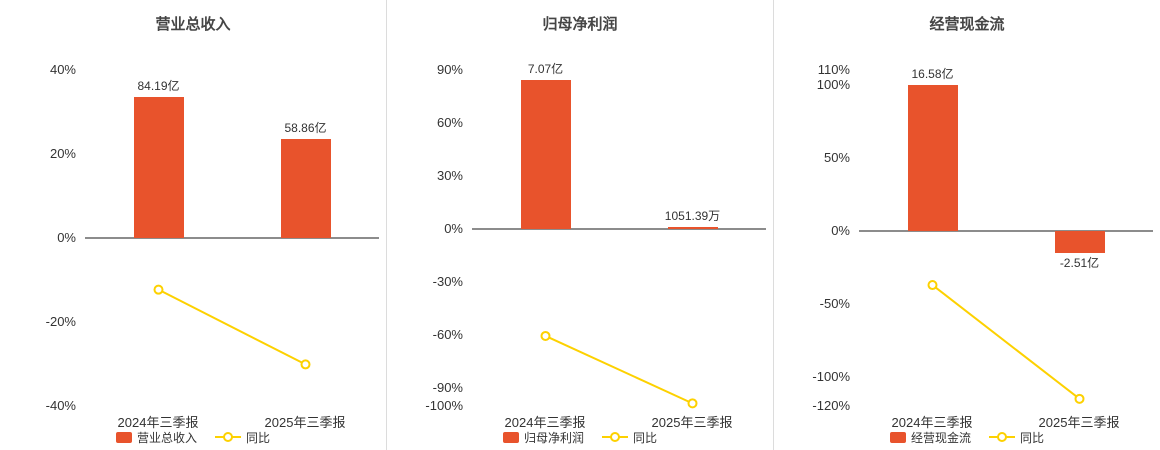 This screenshot has width=1160, height=450. I want to click on legend-item-bar: 营业总收入, so click(156, 437).